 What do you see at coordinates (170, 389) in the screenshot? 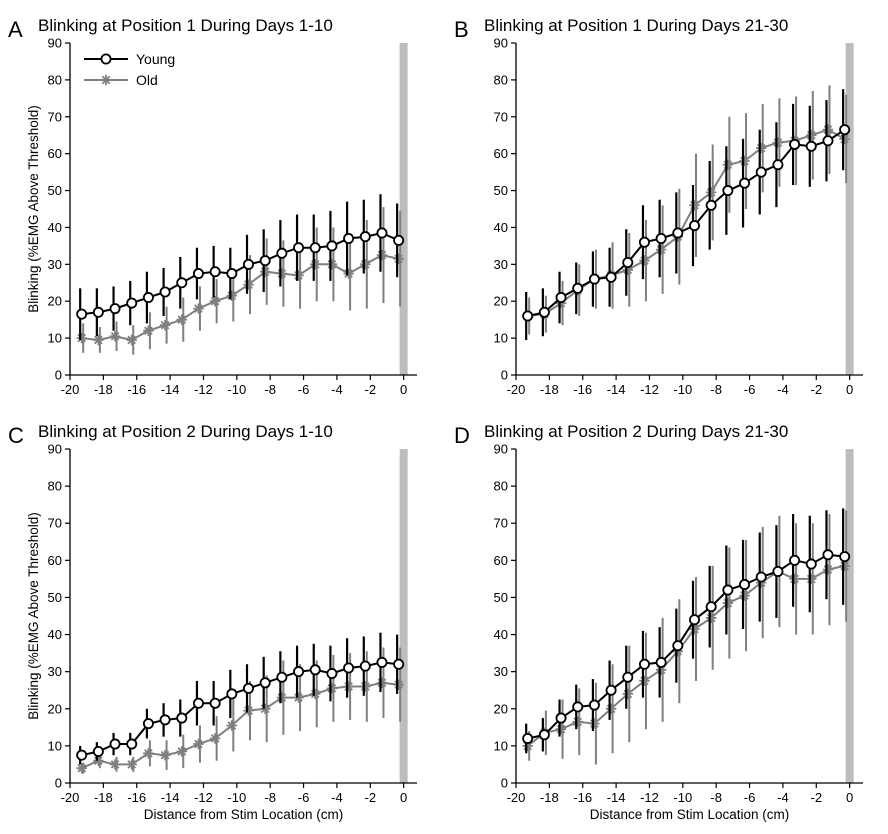
I see `x-tick-label: -14` at bounding box center [170, 389].